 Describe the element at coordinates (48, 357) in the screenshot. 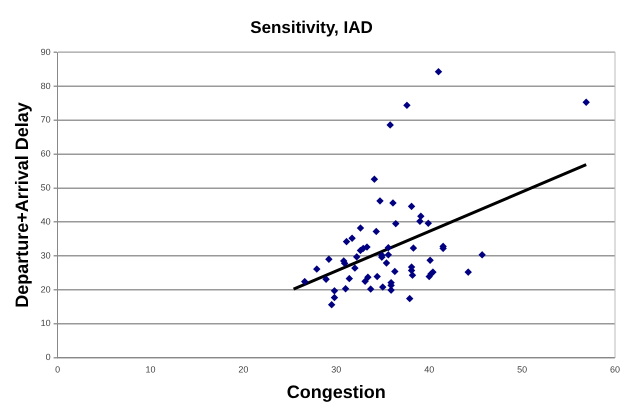

I see `y-tick-label: 0` at that location.